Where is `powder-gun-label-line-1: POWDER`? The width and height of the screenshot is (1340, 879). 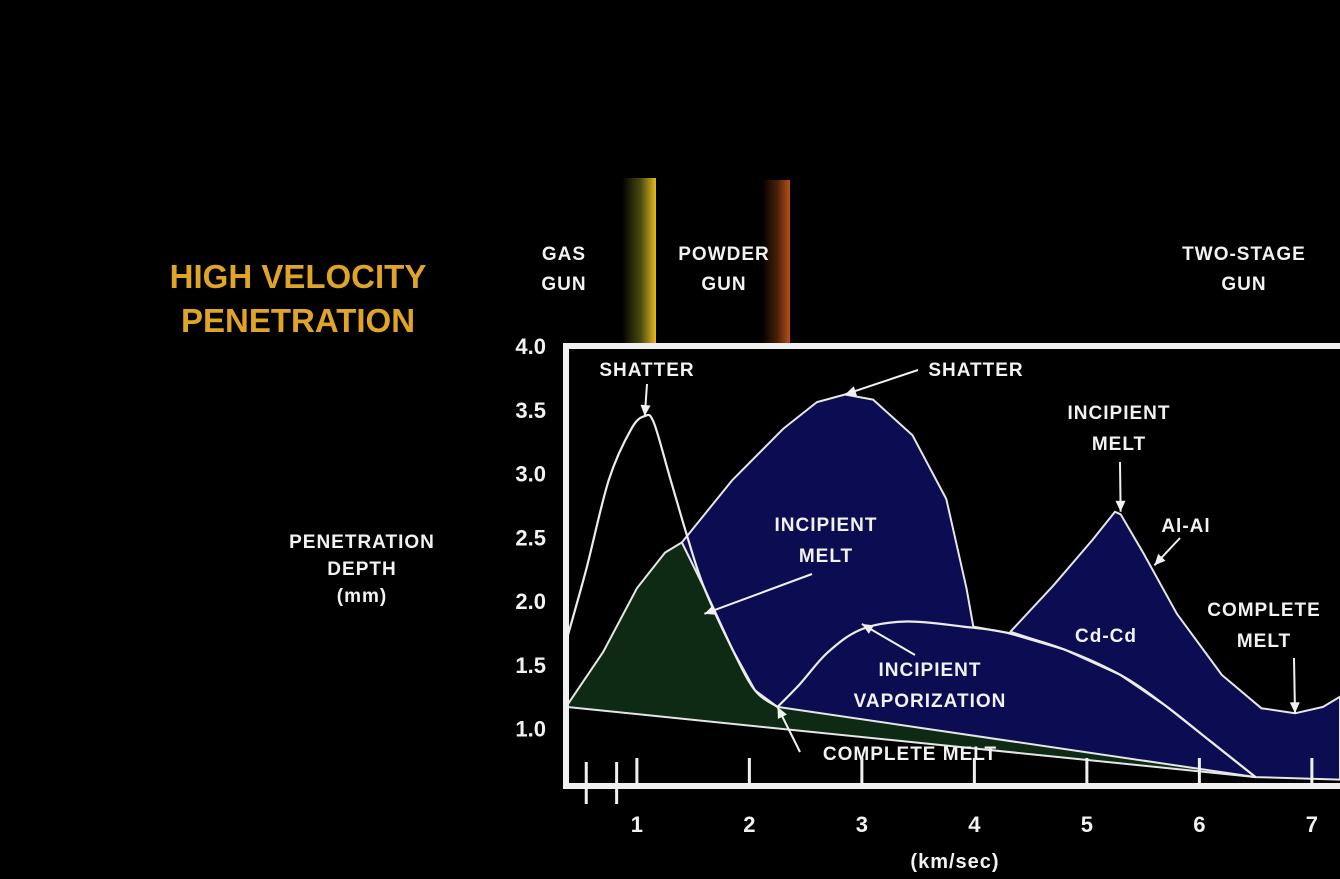 powder-gun-label-line-1: POWDER is located at coordinates (724, 254).